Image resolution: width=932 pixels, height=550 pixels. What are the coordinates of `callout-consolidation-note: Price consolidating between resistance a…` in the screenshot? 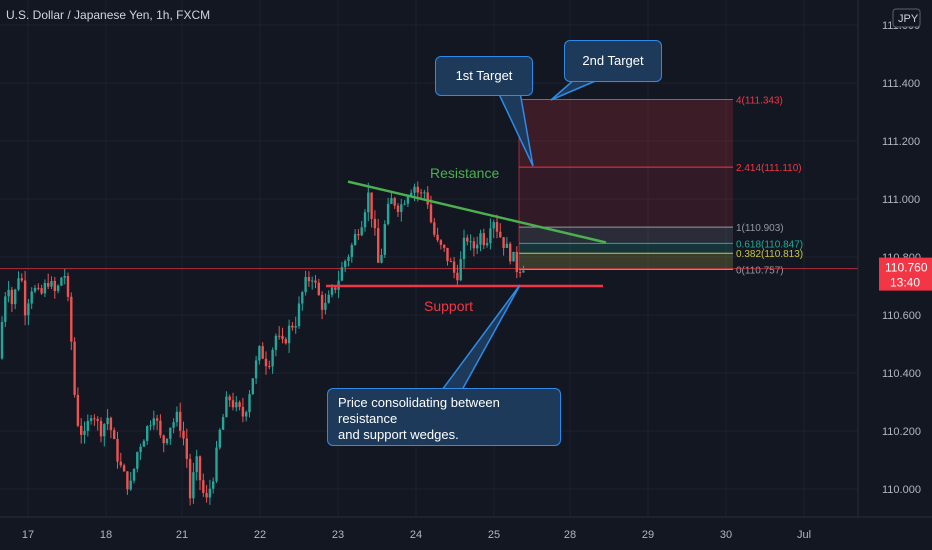 It's located at (444, 417).